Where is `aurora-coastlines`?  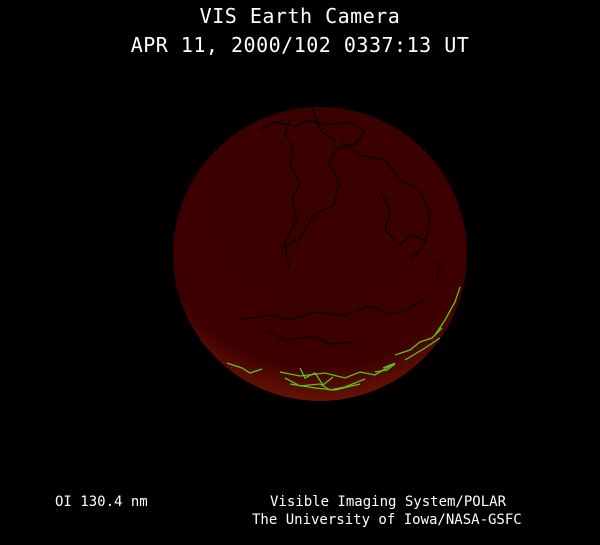
aurora-coastlines is located at coordinates (343, 338).